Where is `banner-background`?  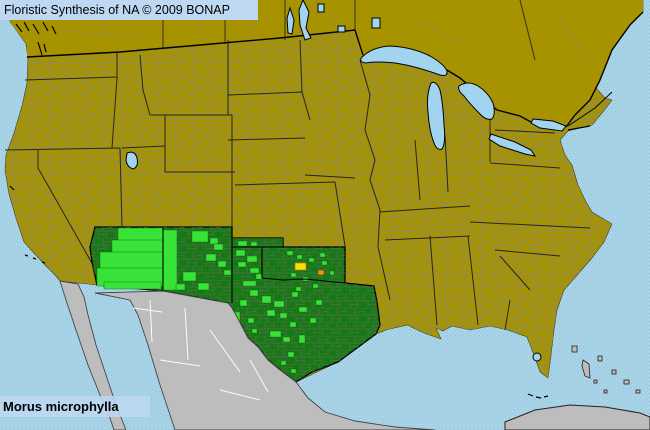
banner-background is located at coordinates (129, 10).